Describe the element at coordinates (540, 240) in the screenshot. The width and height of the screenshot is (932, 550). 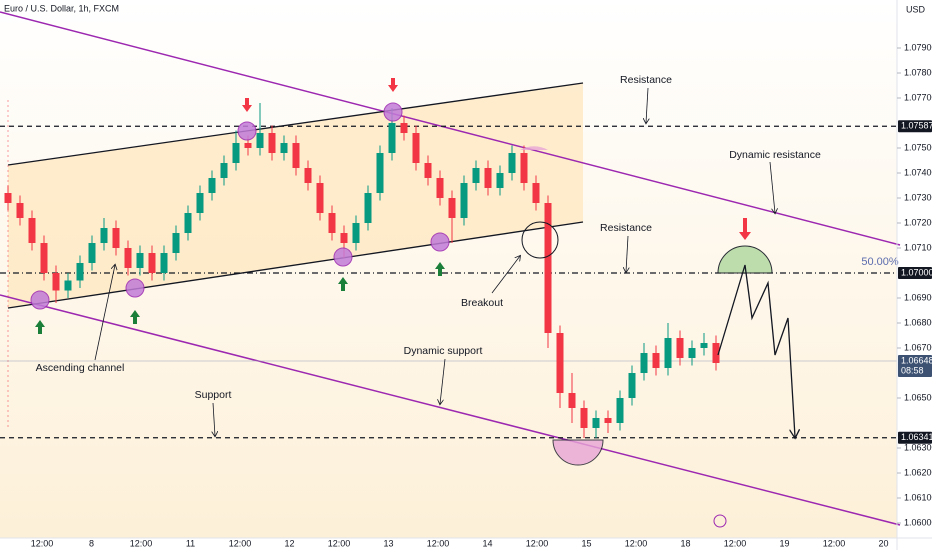
I see `breakout-circle` at that location.